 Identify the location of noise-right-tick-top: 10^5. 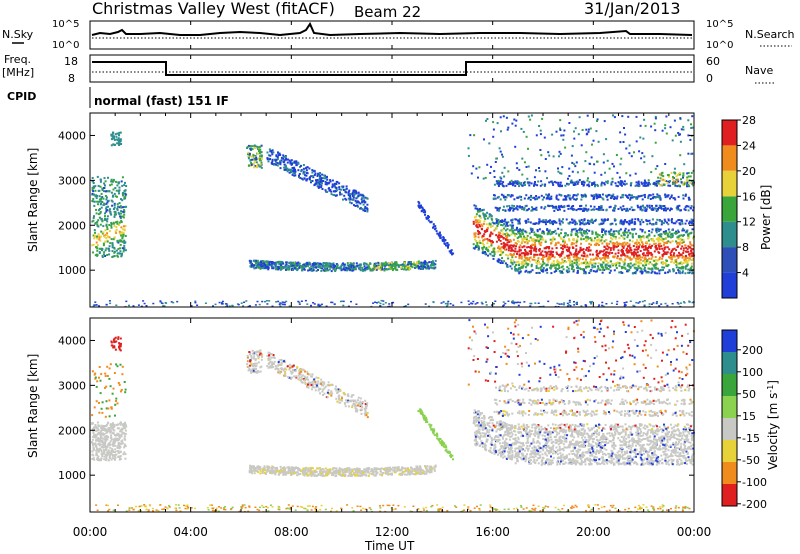
(719, 24).